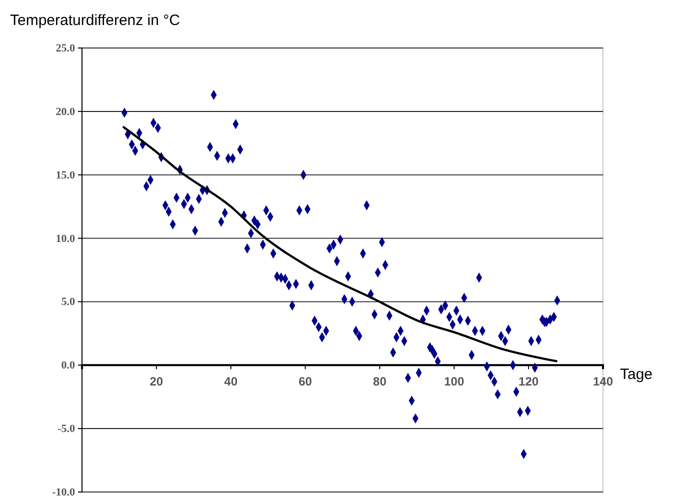 Image resolution: width=689 pixels, height=501 pixels. What do you see at coordinates (528, 381) in the screenshot?
I see `x-tick-label: 120` at bounding box center [528, 381].